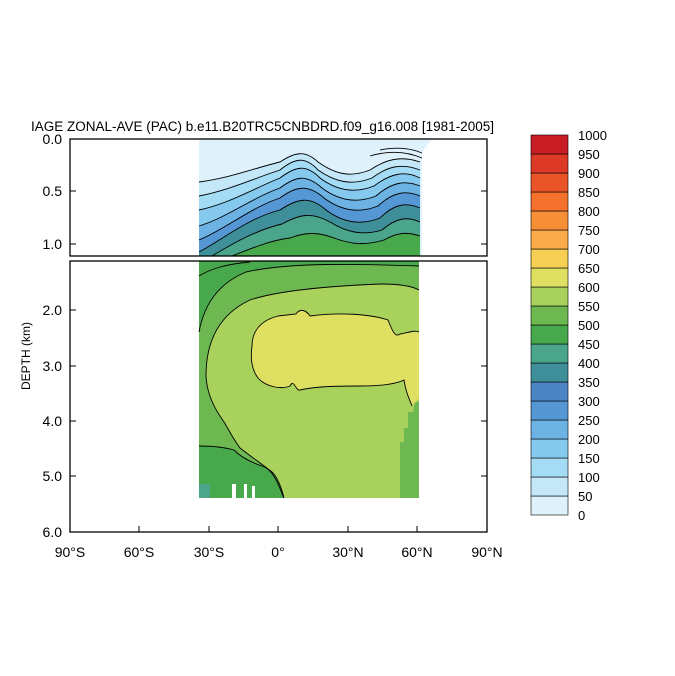 The height and width of the screenshot is (676, 675). I want to click on colorbar-label: 1000, so click(592, 135).